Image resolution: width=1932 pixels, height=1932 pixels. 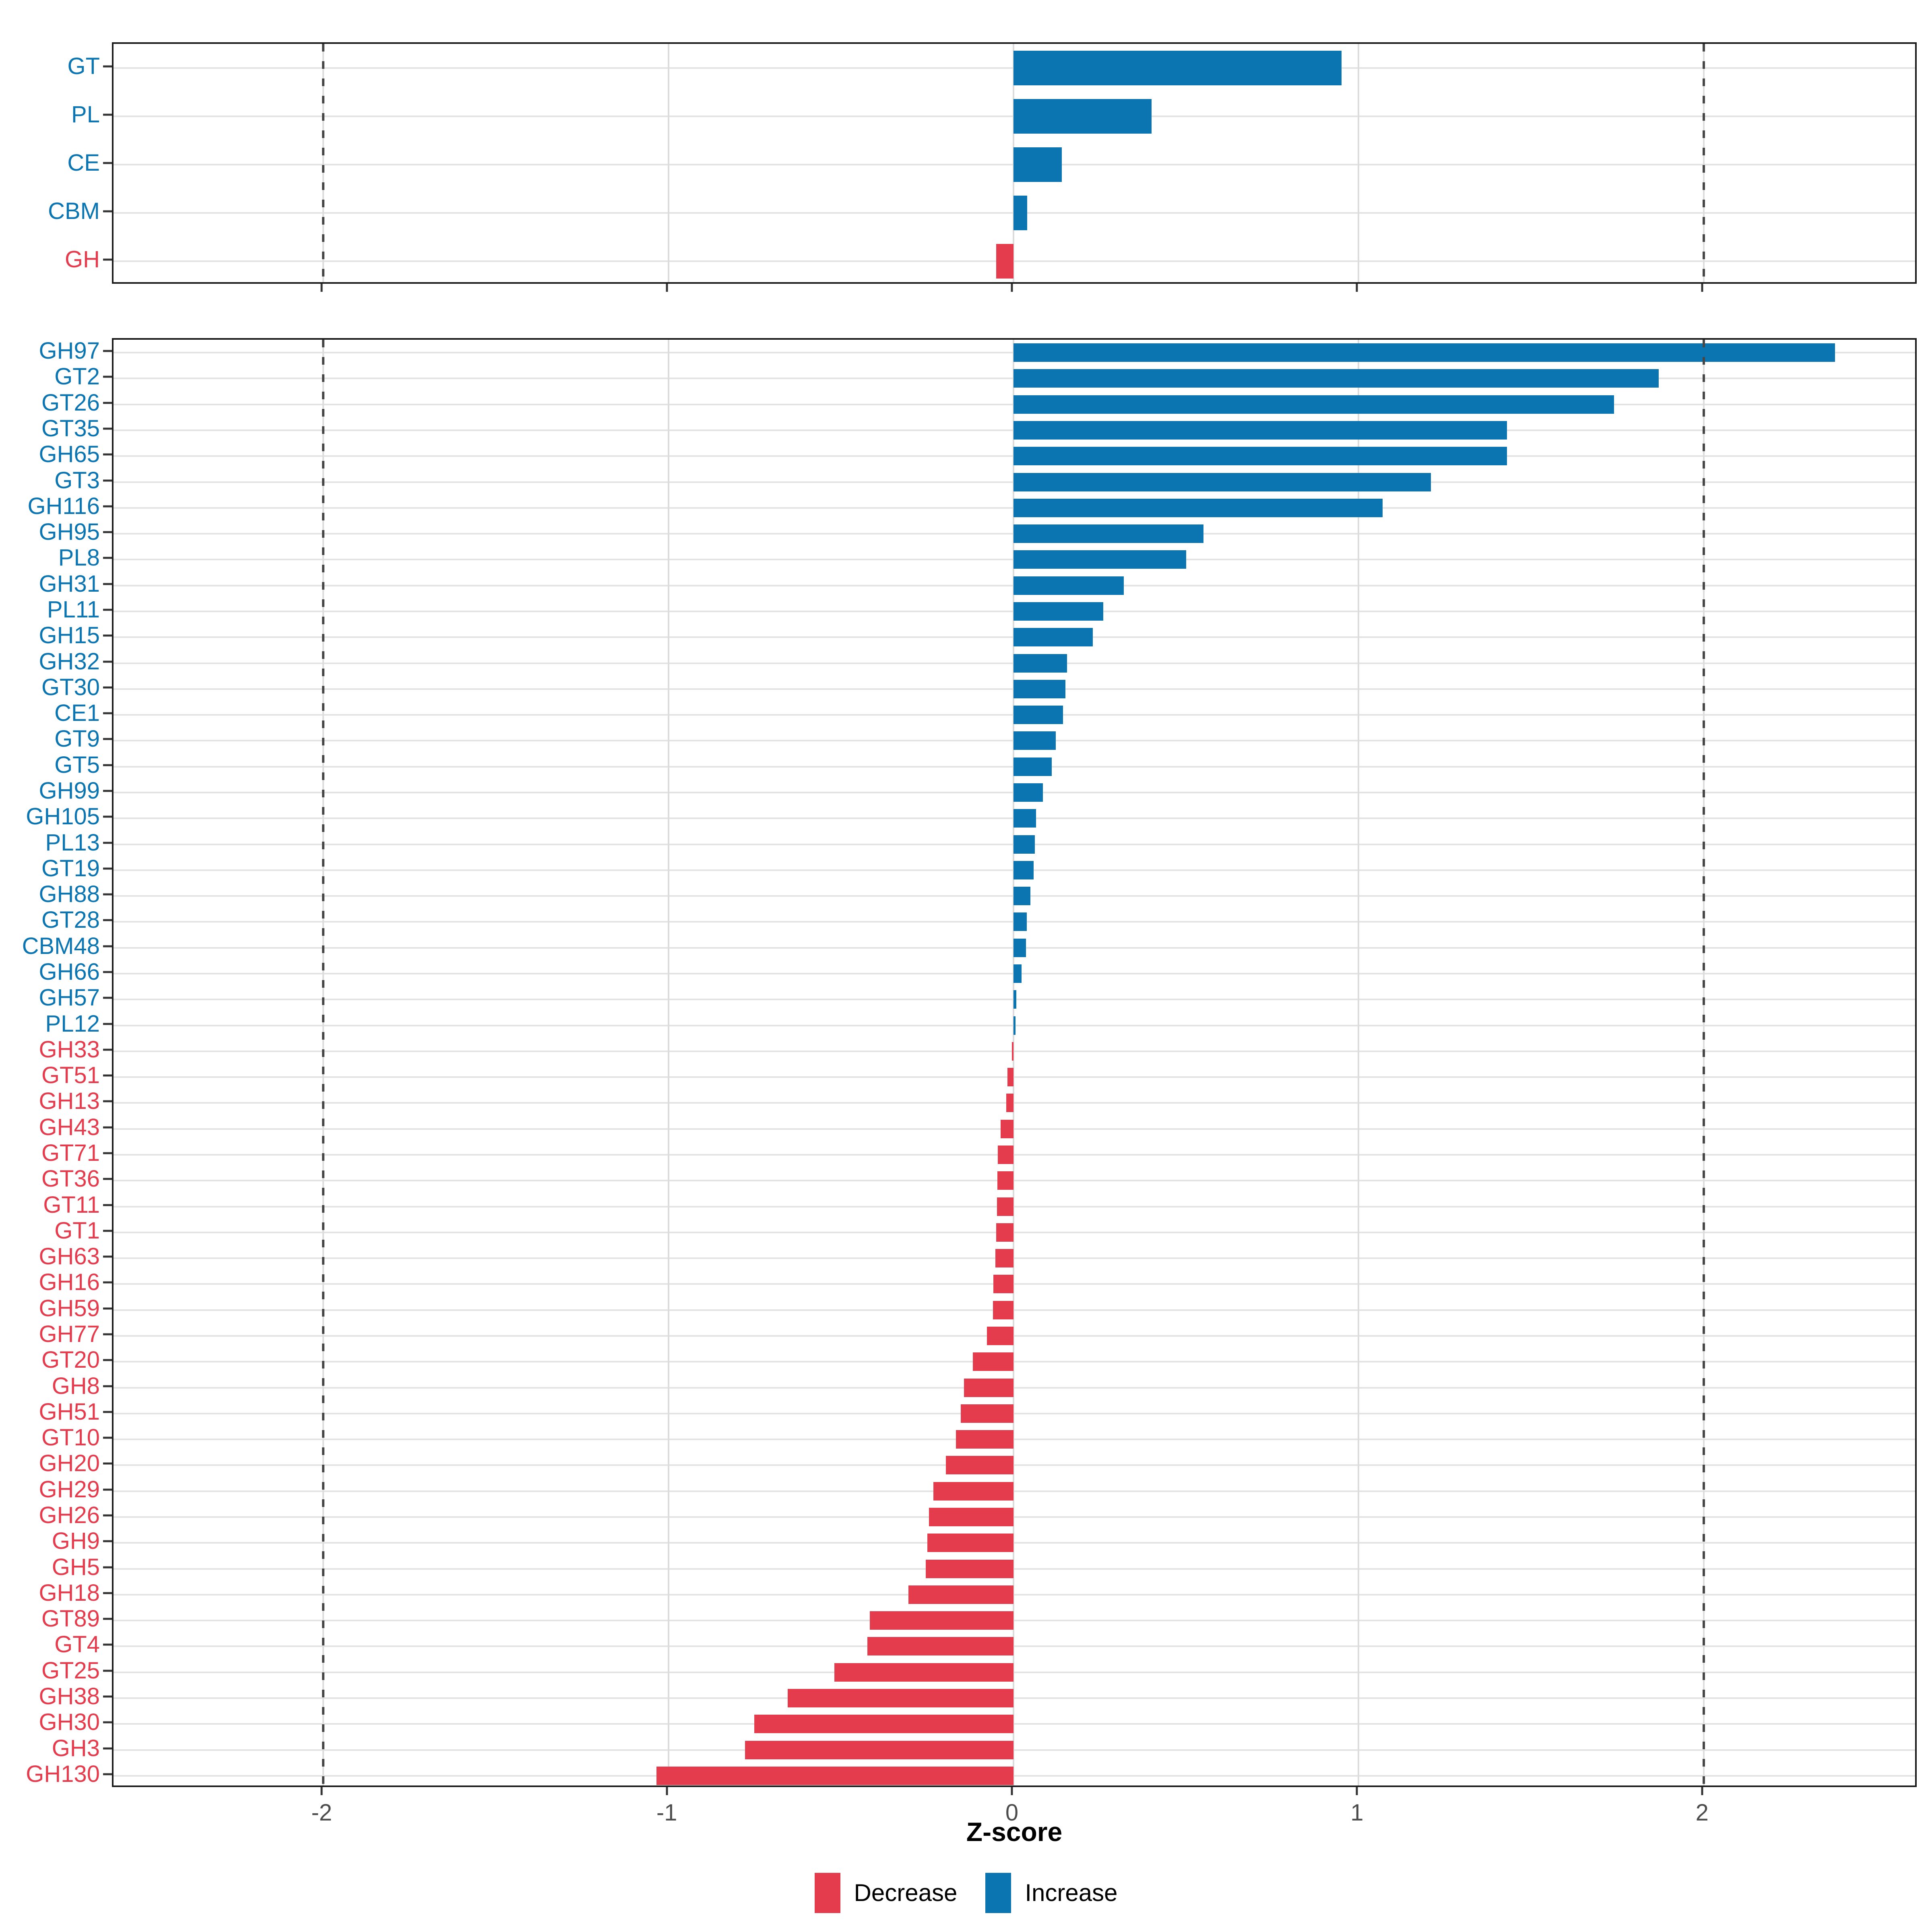 I want to click on y-tick-GT11, so click(x=107, y=1205).